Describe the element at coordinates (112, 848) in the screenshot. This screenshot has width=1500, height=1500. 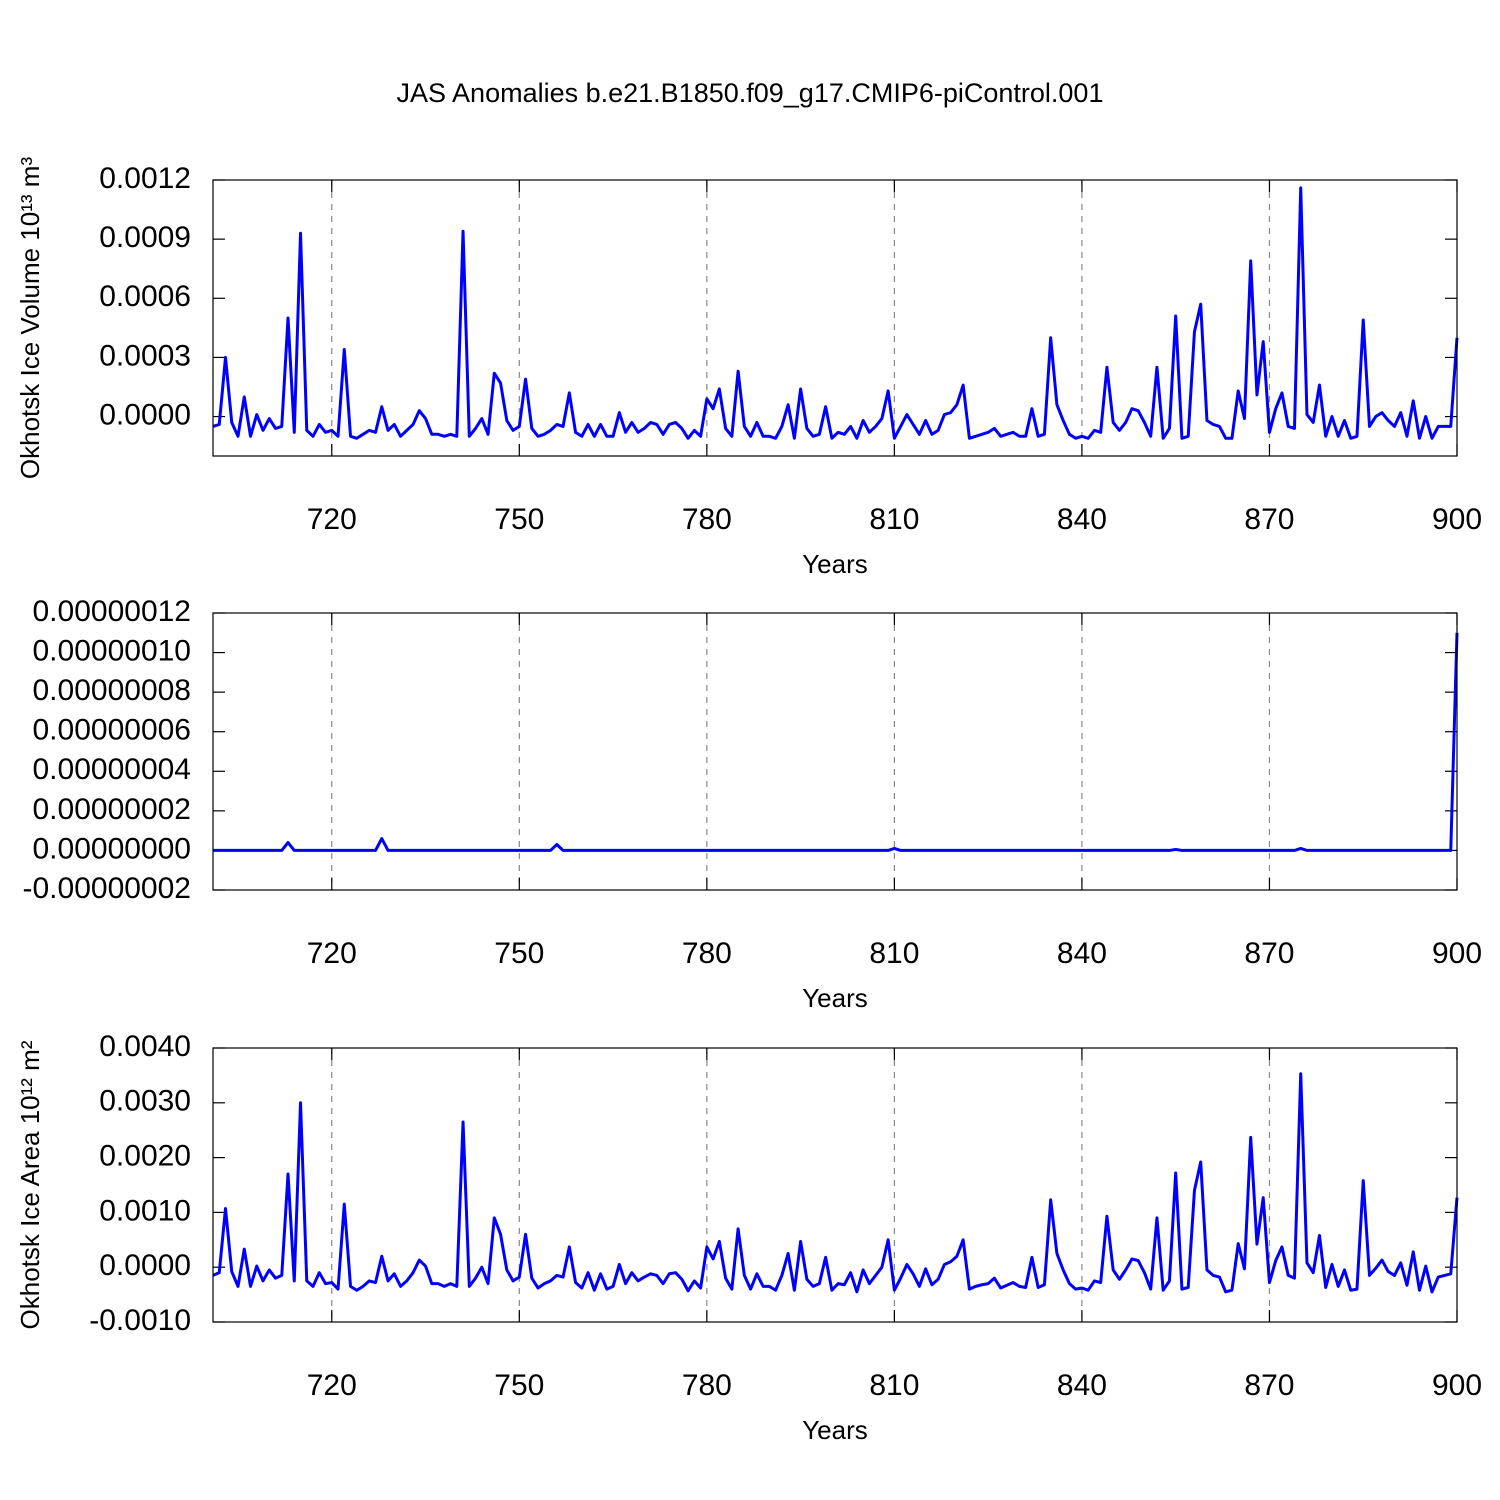
I see `y-tick-label: 0.00000000` at that location.